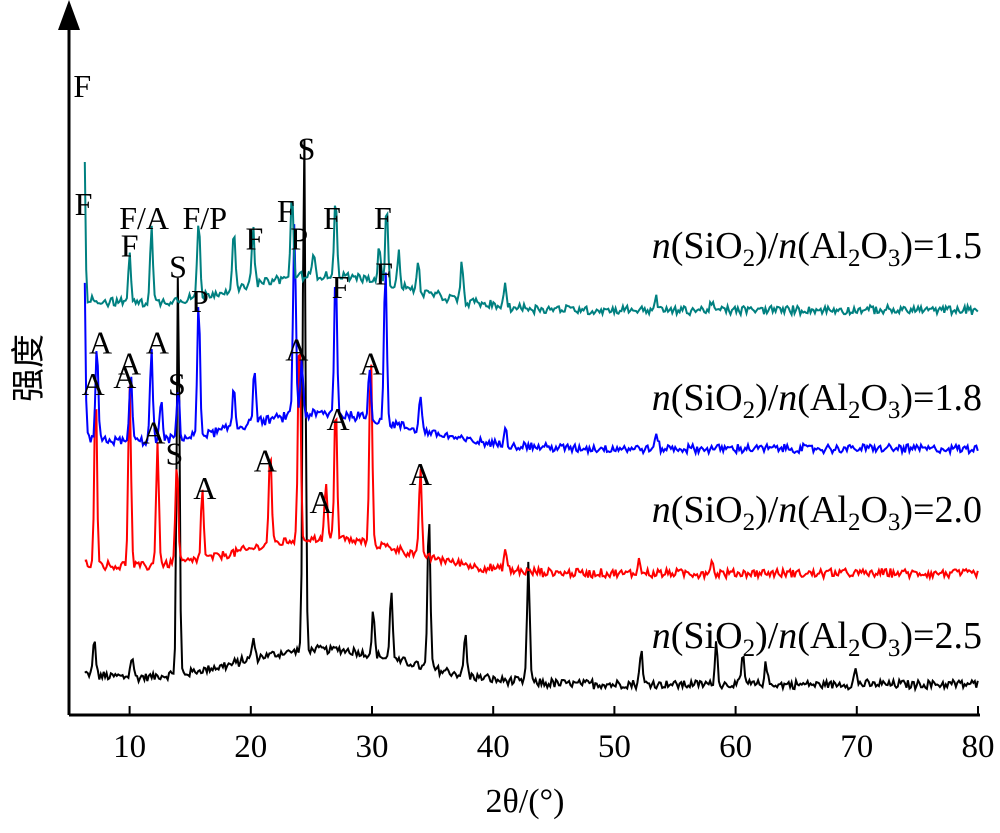  I want to click on series-label: n(SiO2)/n(Al2O3)=1.5, so click(817, 248).